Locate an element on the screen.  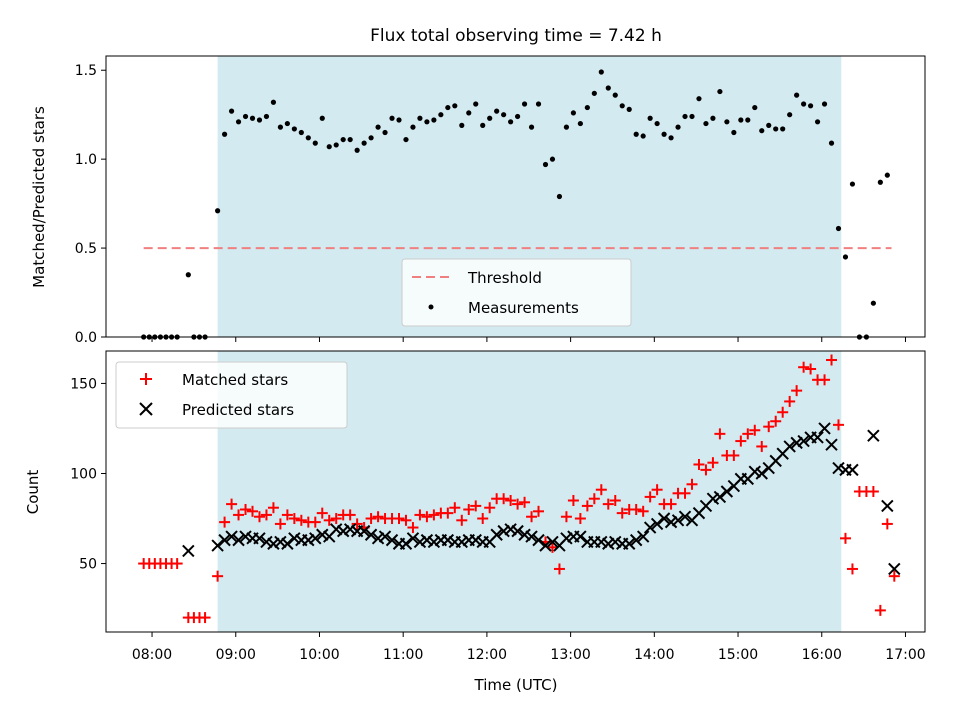
ratio-y-tick-label: 0.5 is located at coordinates (86, 249).